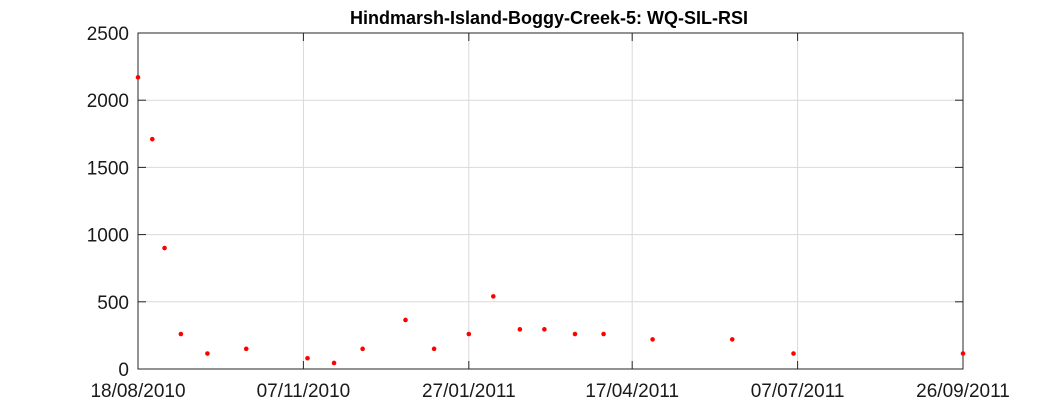  Describe the element at coordinates (113, 303) in the screenshot. I see `y-tick-label: 500` at that location.